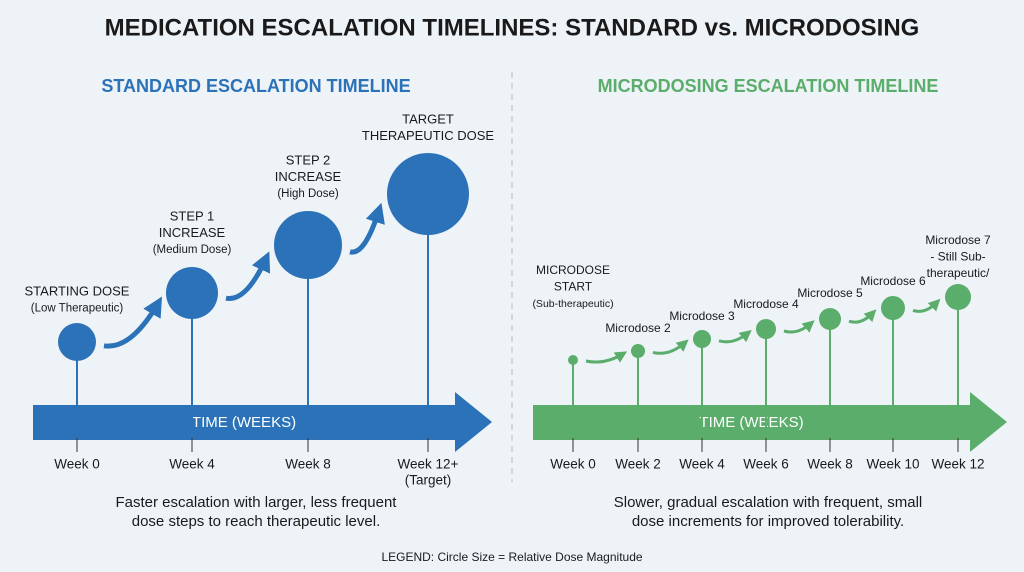 Image resolution: width=1024 pixels, height=572 pixels. I want to click on stage-label: (Sub-therapeutic), so click(572, 304).